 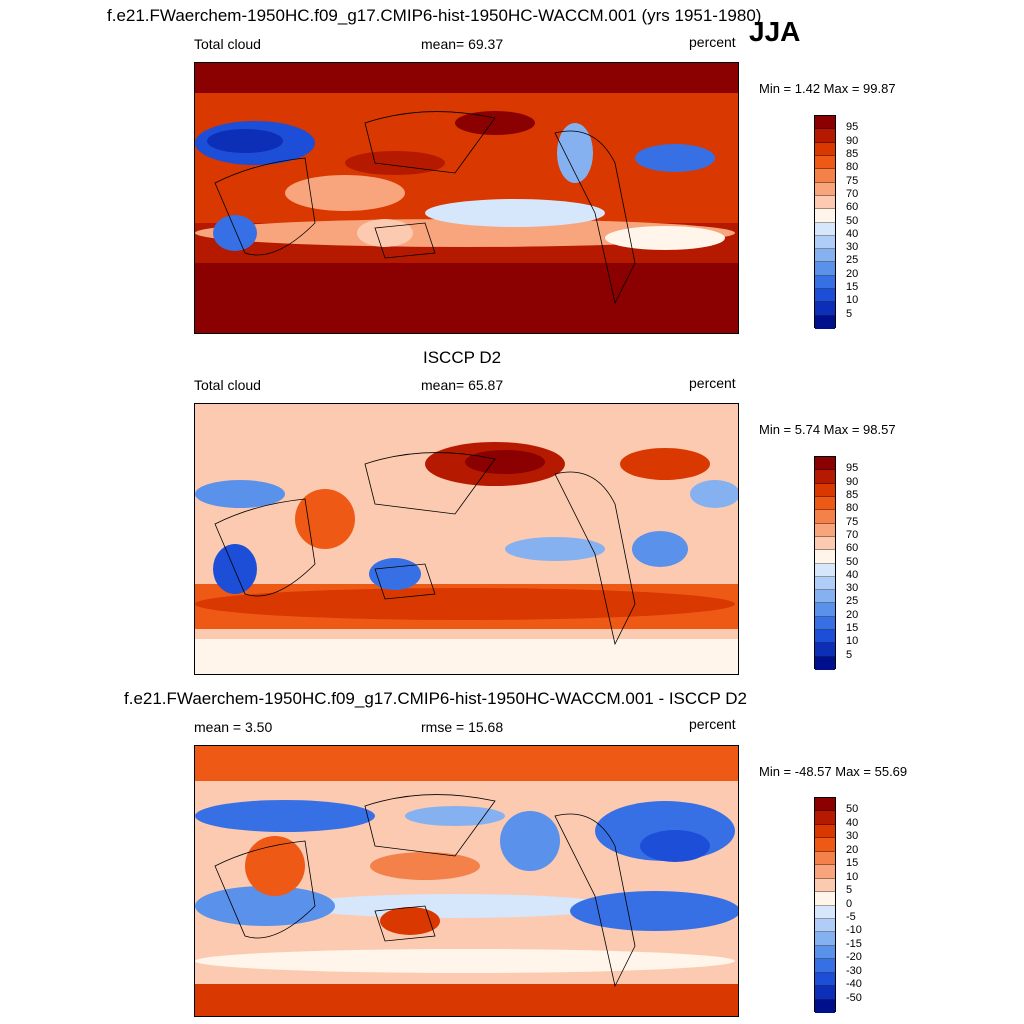 I want to click on panel-model-colorbar, so click(x=825, y=222).